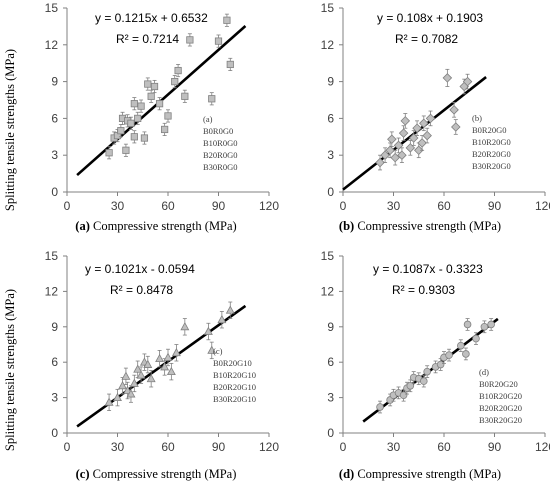 Image resolution: width=550 pixels, height=491 pixels. I want to click on trend-line, so click(161, 366).